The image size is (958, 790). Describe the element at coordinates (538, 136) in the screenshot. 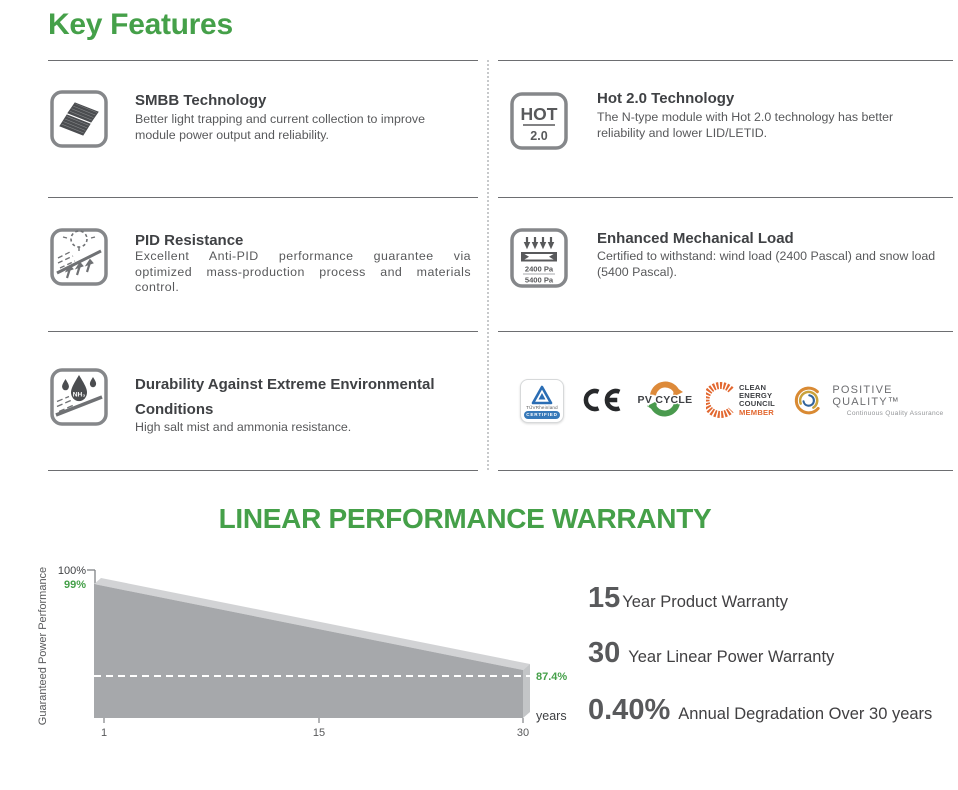

I see `hot-icon-version: 2.0` at that location.